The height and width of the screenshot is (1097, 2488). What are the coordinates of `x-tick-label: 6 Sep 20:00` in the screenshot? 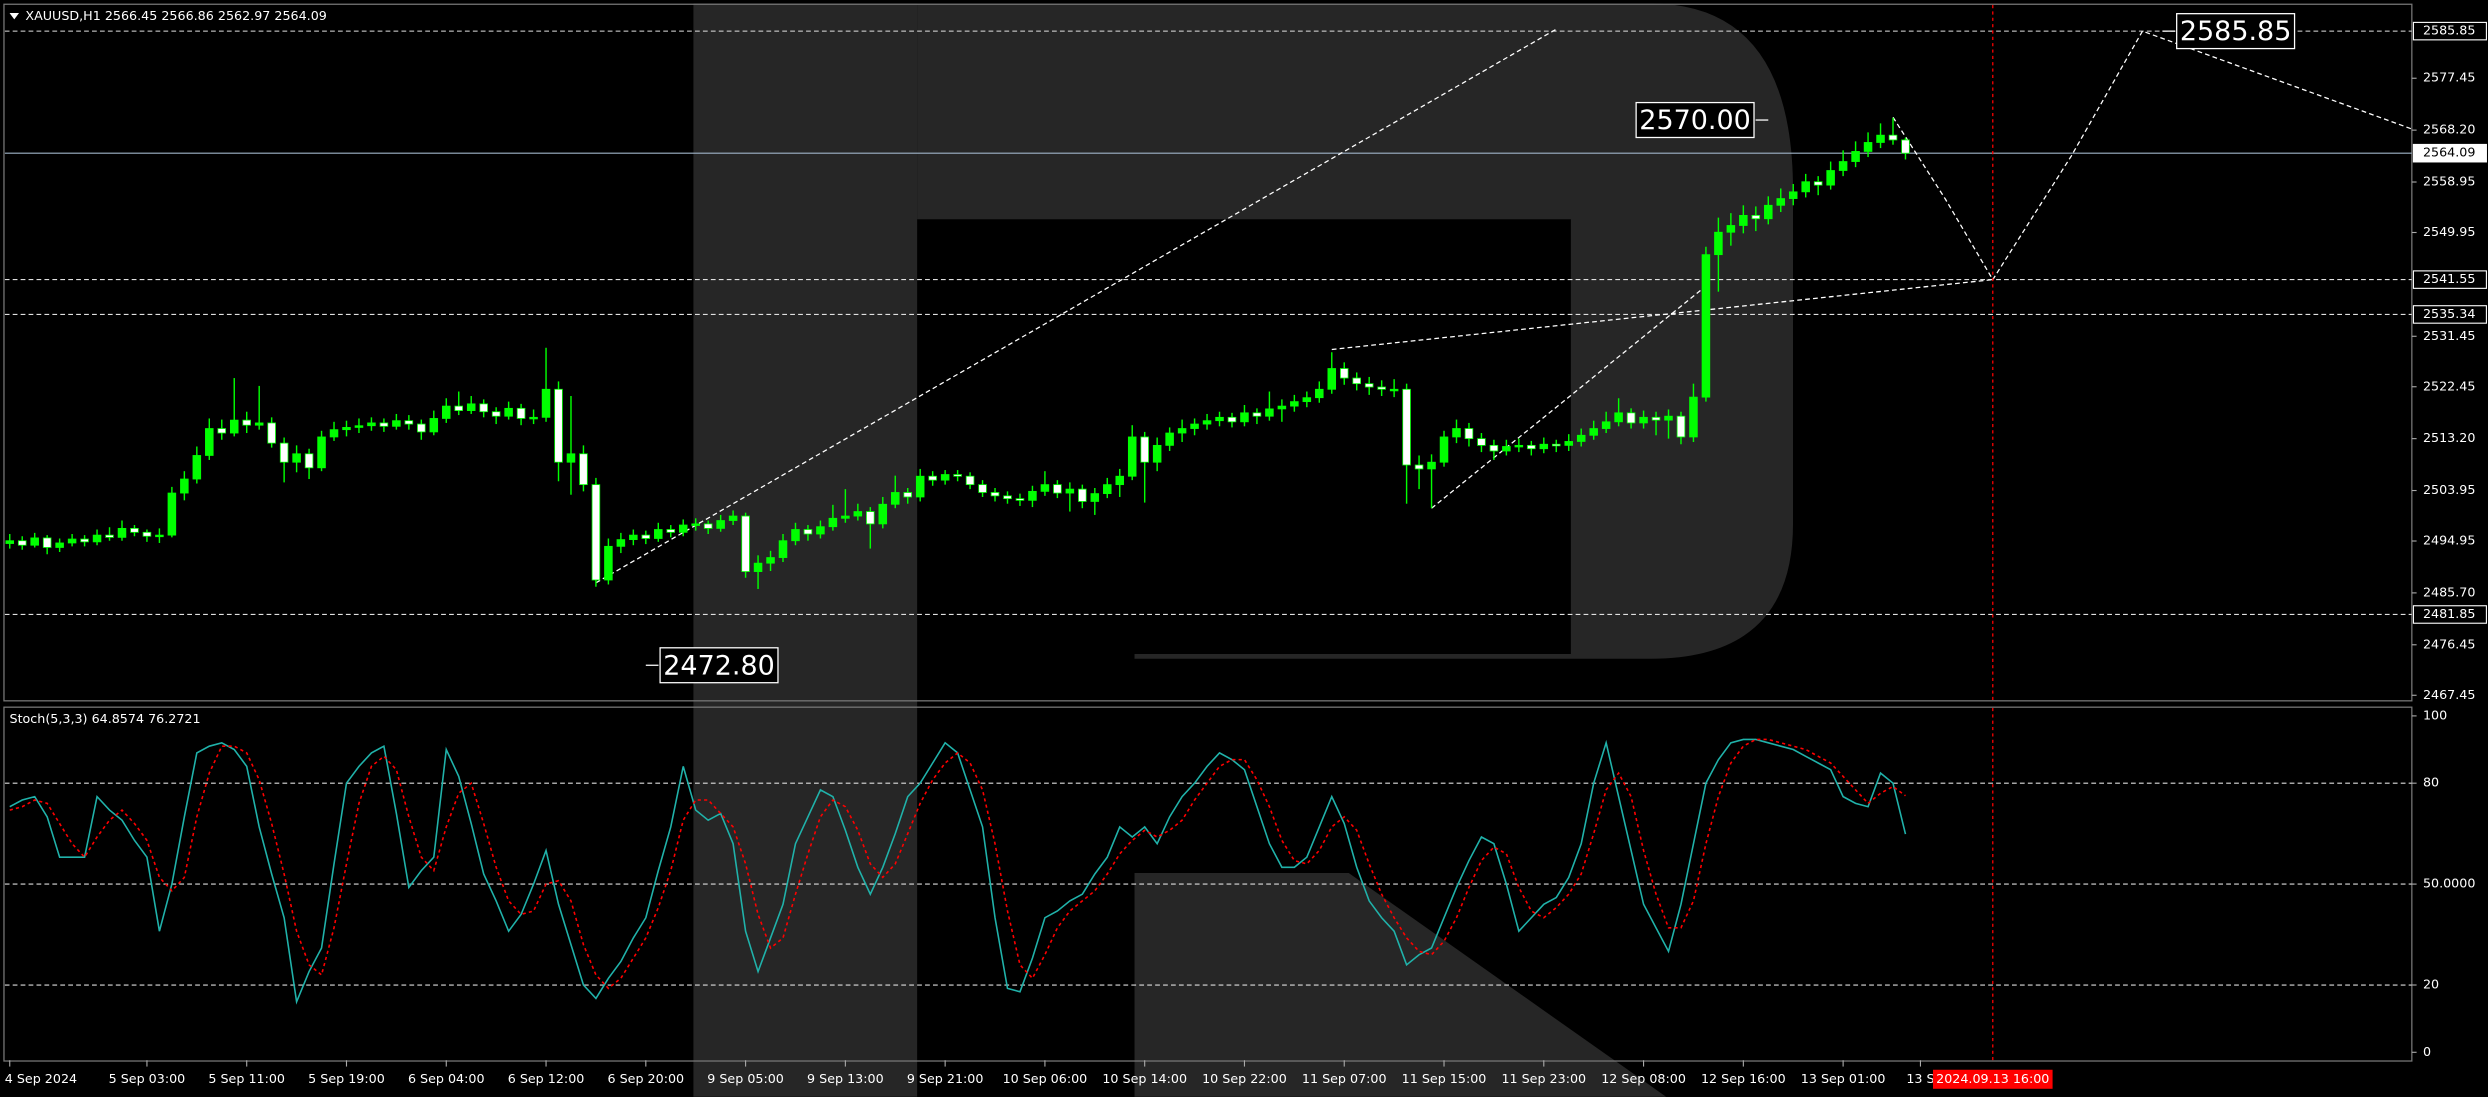 It's located at (646, 1078).